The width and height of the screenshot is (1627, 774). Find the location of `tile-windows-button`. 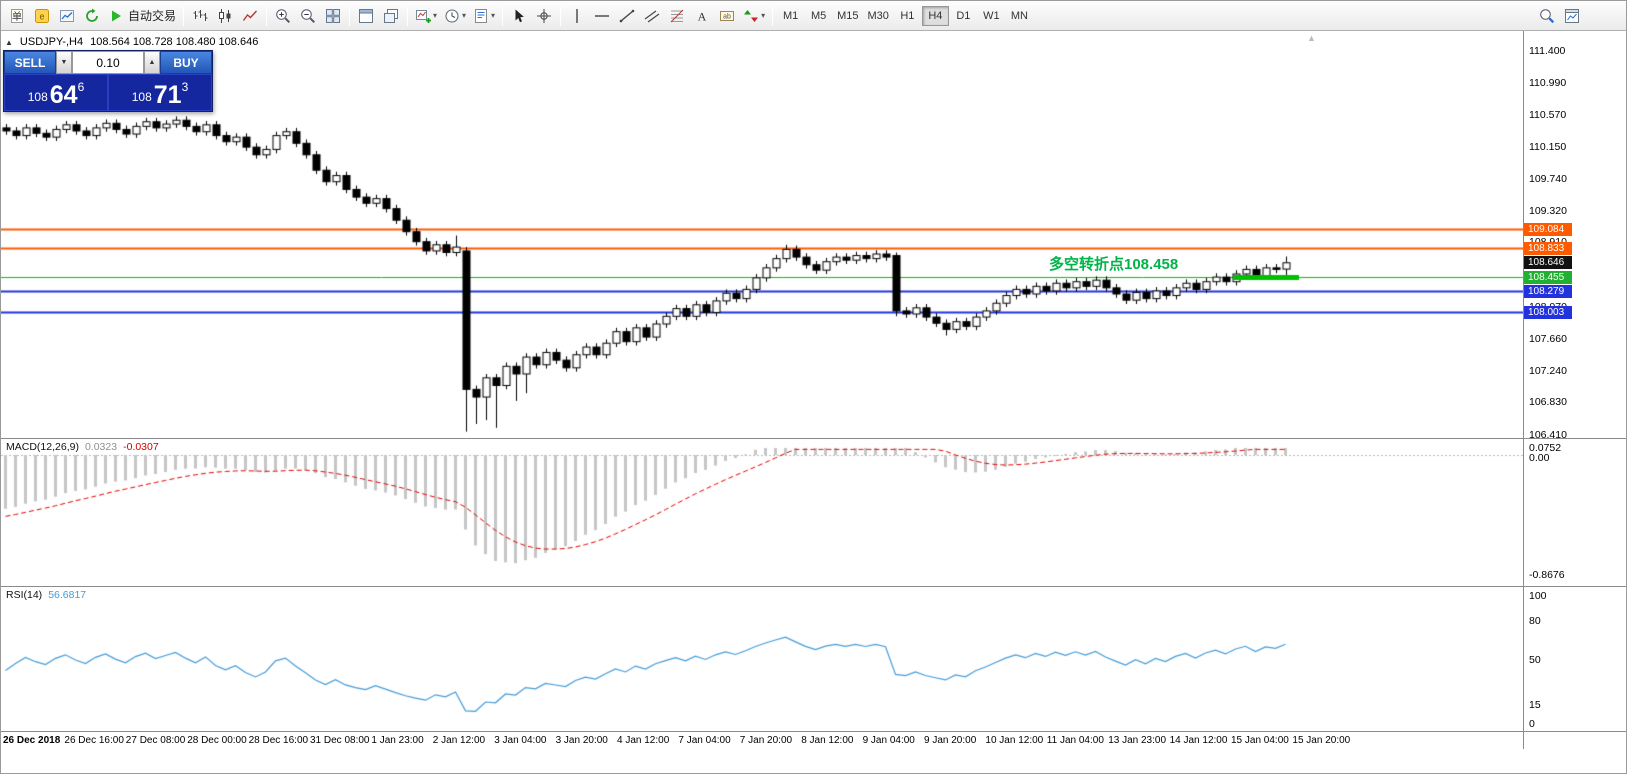

tile-windows-button is located at coordinates (333, 16).